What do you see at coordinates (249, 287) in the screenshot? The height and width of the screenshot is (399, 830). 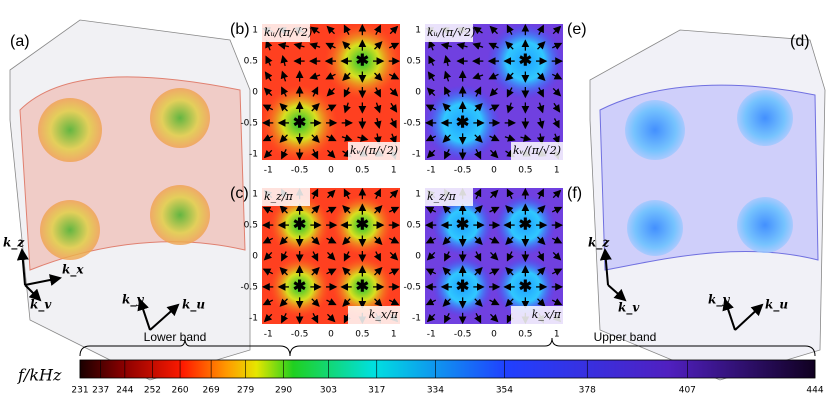 I see `y-tick-label: -0.5` at bounding box center [249, 287].